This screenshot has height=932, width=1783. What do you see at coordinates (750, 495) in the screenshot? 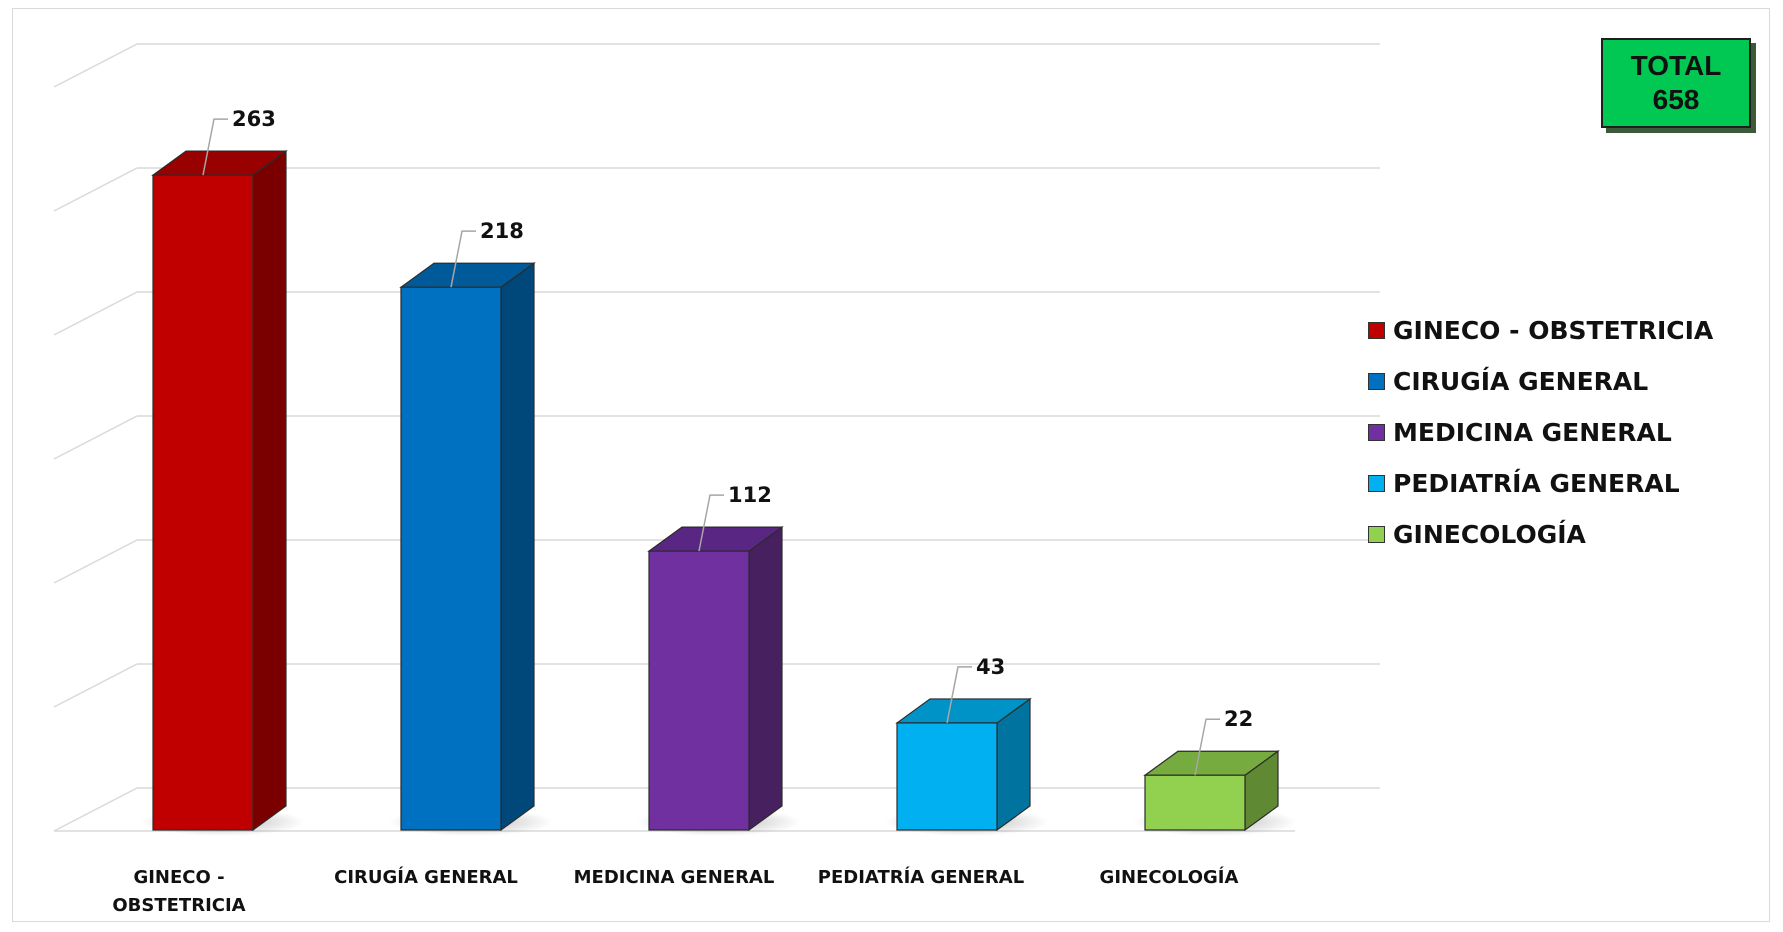
I see `data-label: 112` at bounding box center [750, 495].